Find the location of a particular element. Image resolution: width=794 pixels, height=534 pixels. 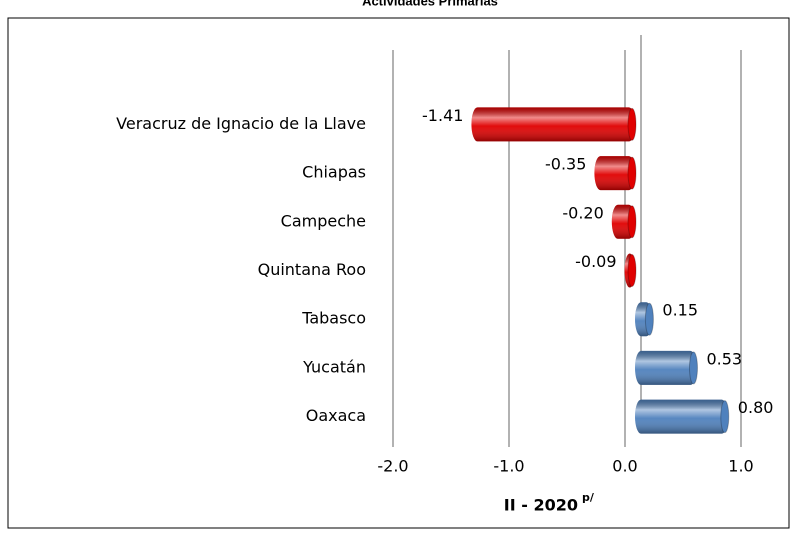

x-tick-label: -1.0 is located at coordinates (508, 466).